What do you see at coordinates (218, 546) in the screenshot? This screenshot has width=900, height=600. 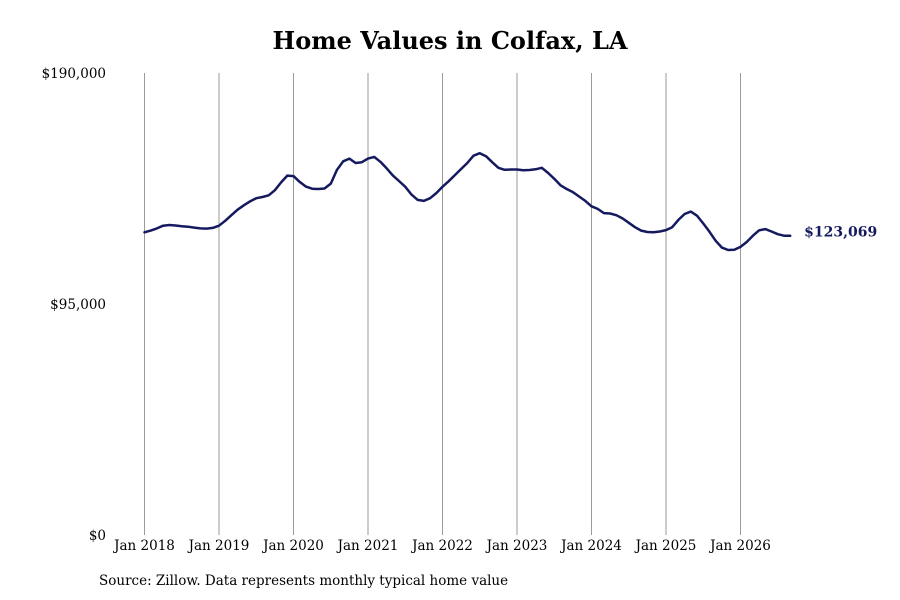 I see `x-tick-label: Jan 2019` at bounding box center [218, 546].